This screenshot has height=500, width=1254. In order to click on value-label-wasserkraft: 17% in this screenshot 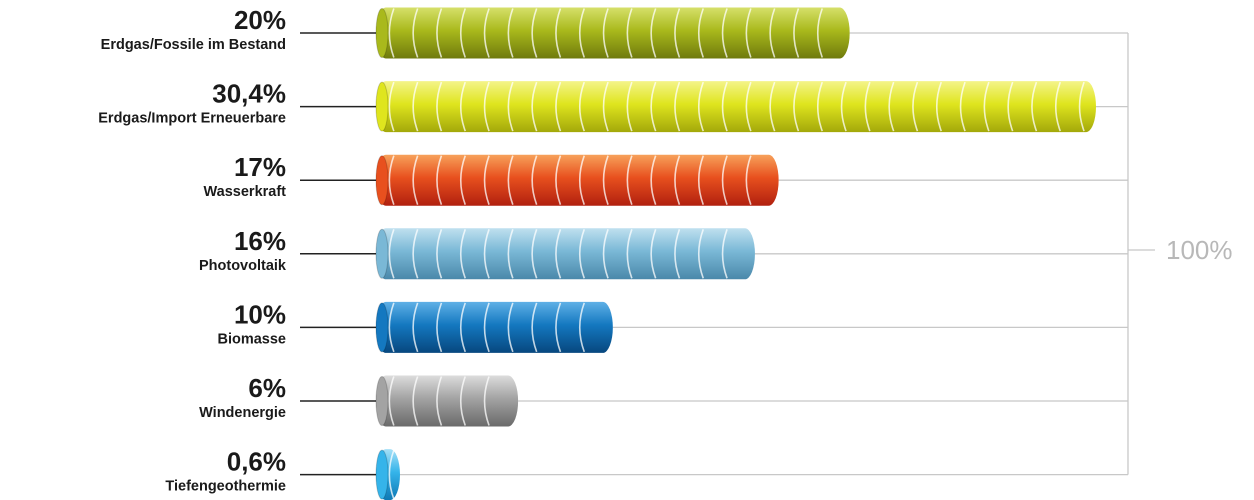, I will do `click(260, 167)`.